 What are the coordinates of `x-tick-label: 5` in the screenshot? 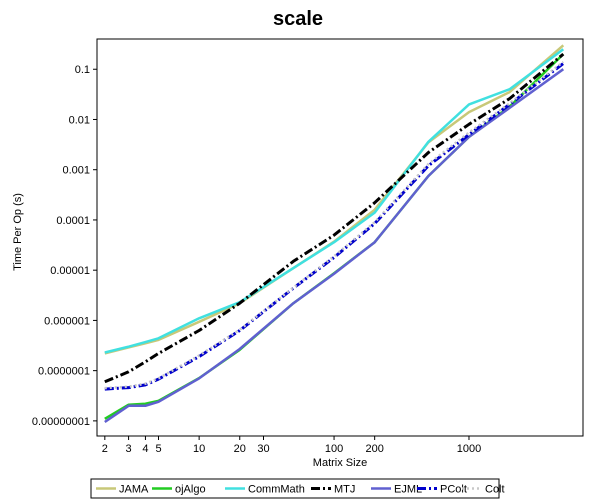 It's located at (158, 449).